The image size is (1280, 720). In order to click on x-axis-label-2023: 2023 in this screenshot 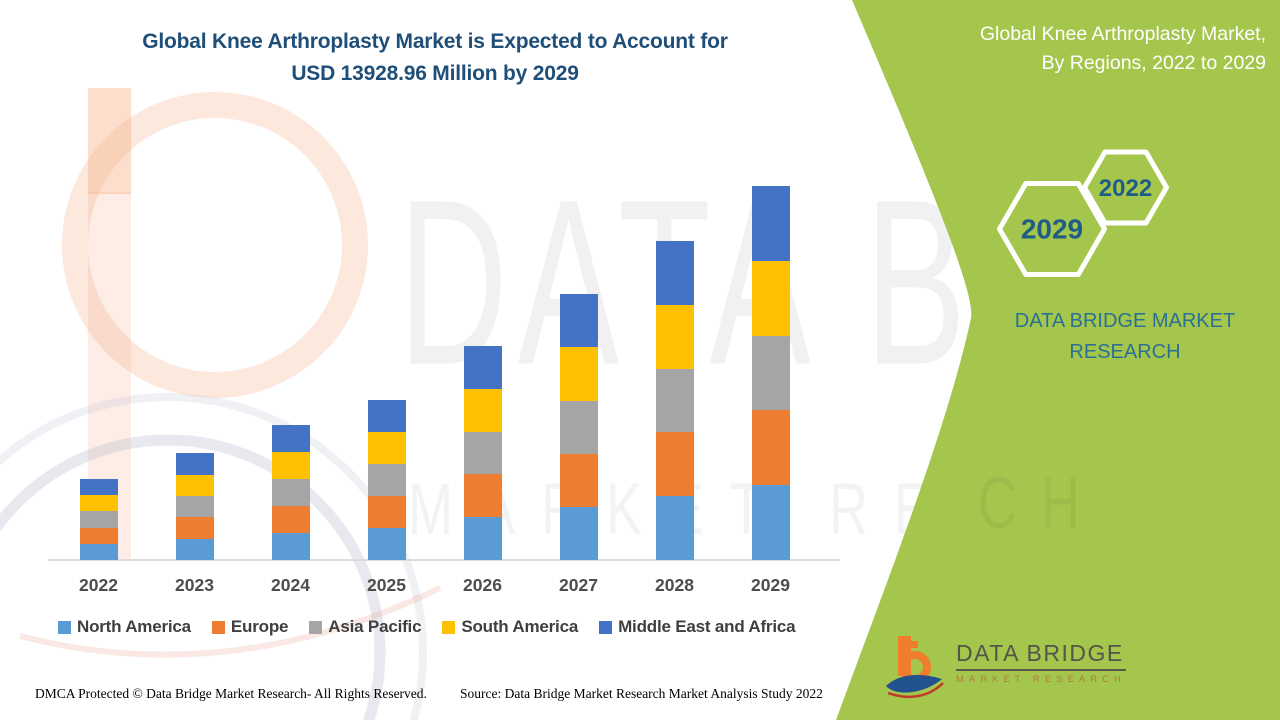, I will do `click(194, 585)`.